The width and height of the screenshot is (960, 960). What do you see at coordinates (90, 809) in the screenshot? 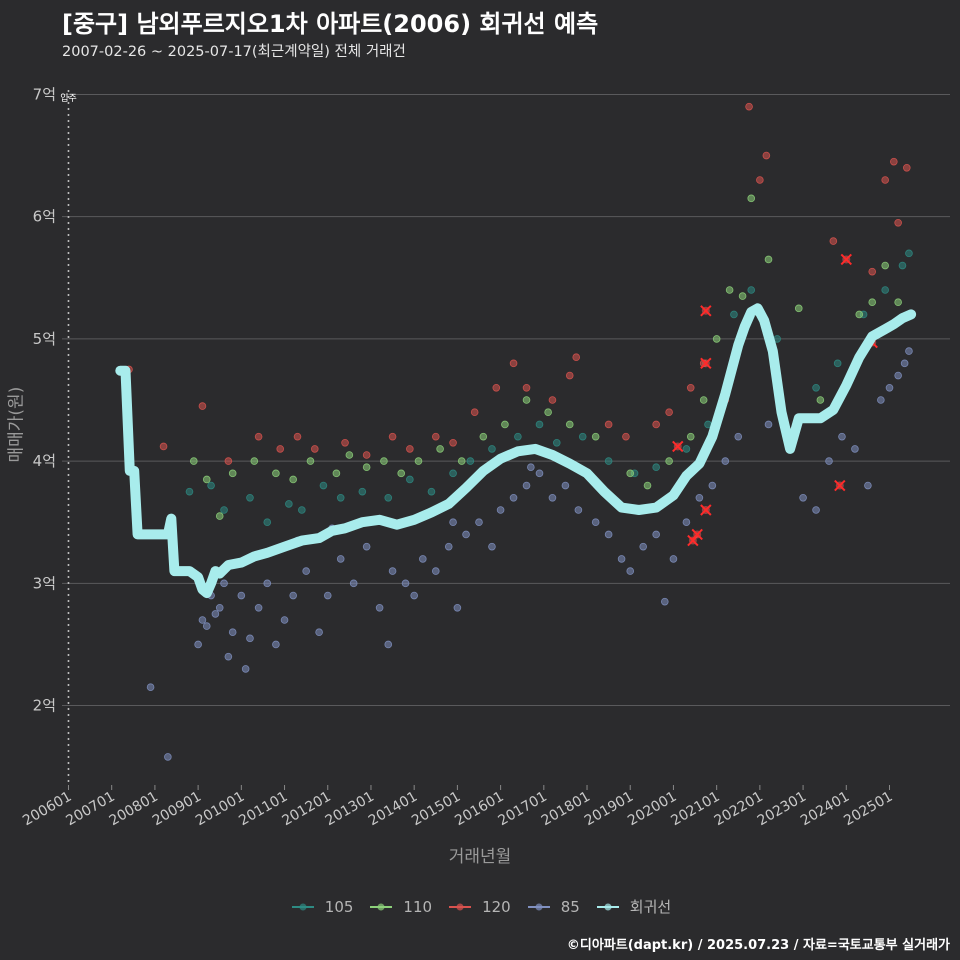
I see `x-tick-label: 200701` at bounding box center [90, 809].